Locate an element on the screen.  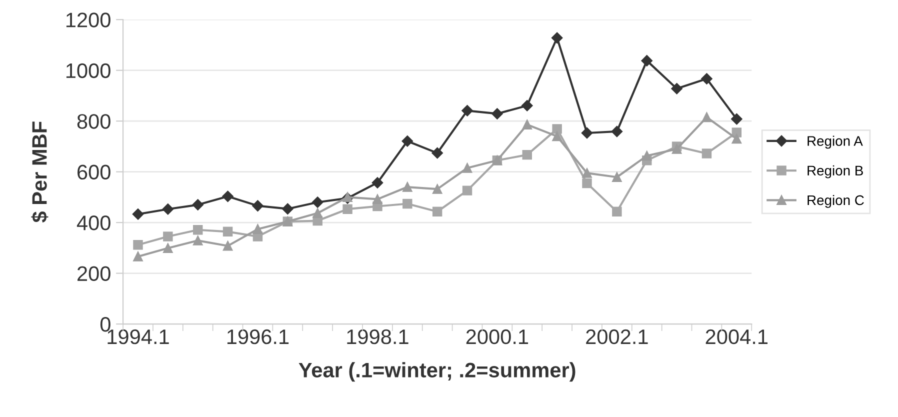
x-tick-label: 2004.1 is located at coordinates (737, 336).